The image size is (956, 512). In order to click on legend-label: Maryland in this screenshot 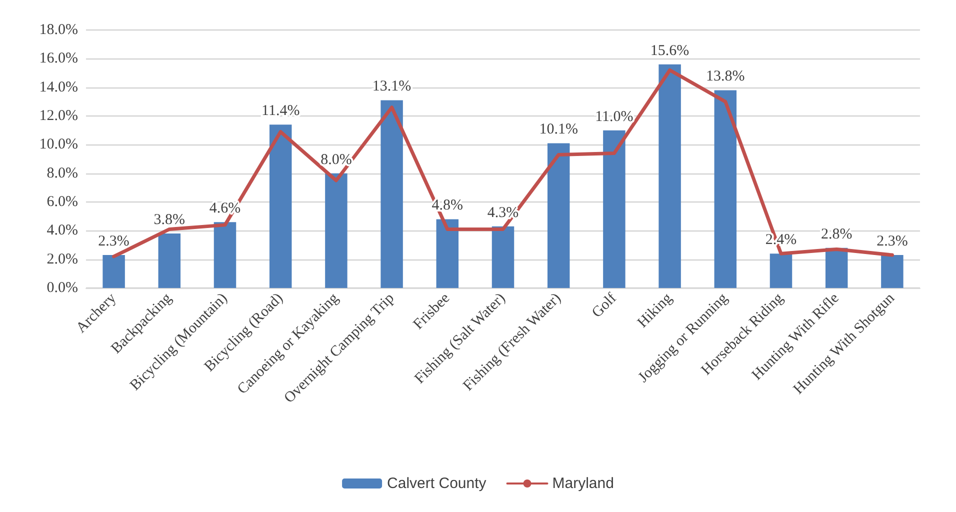, I will do `click(583, 483)`.